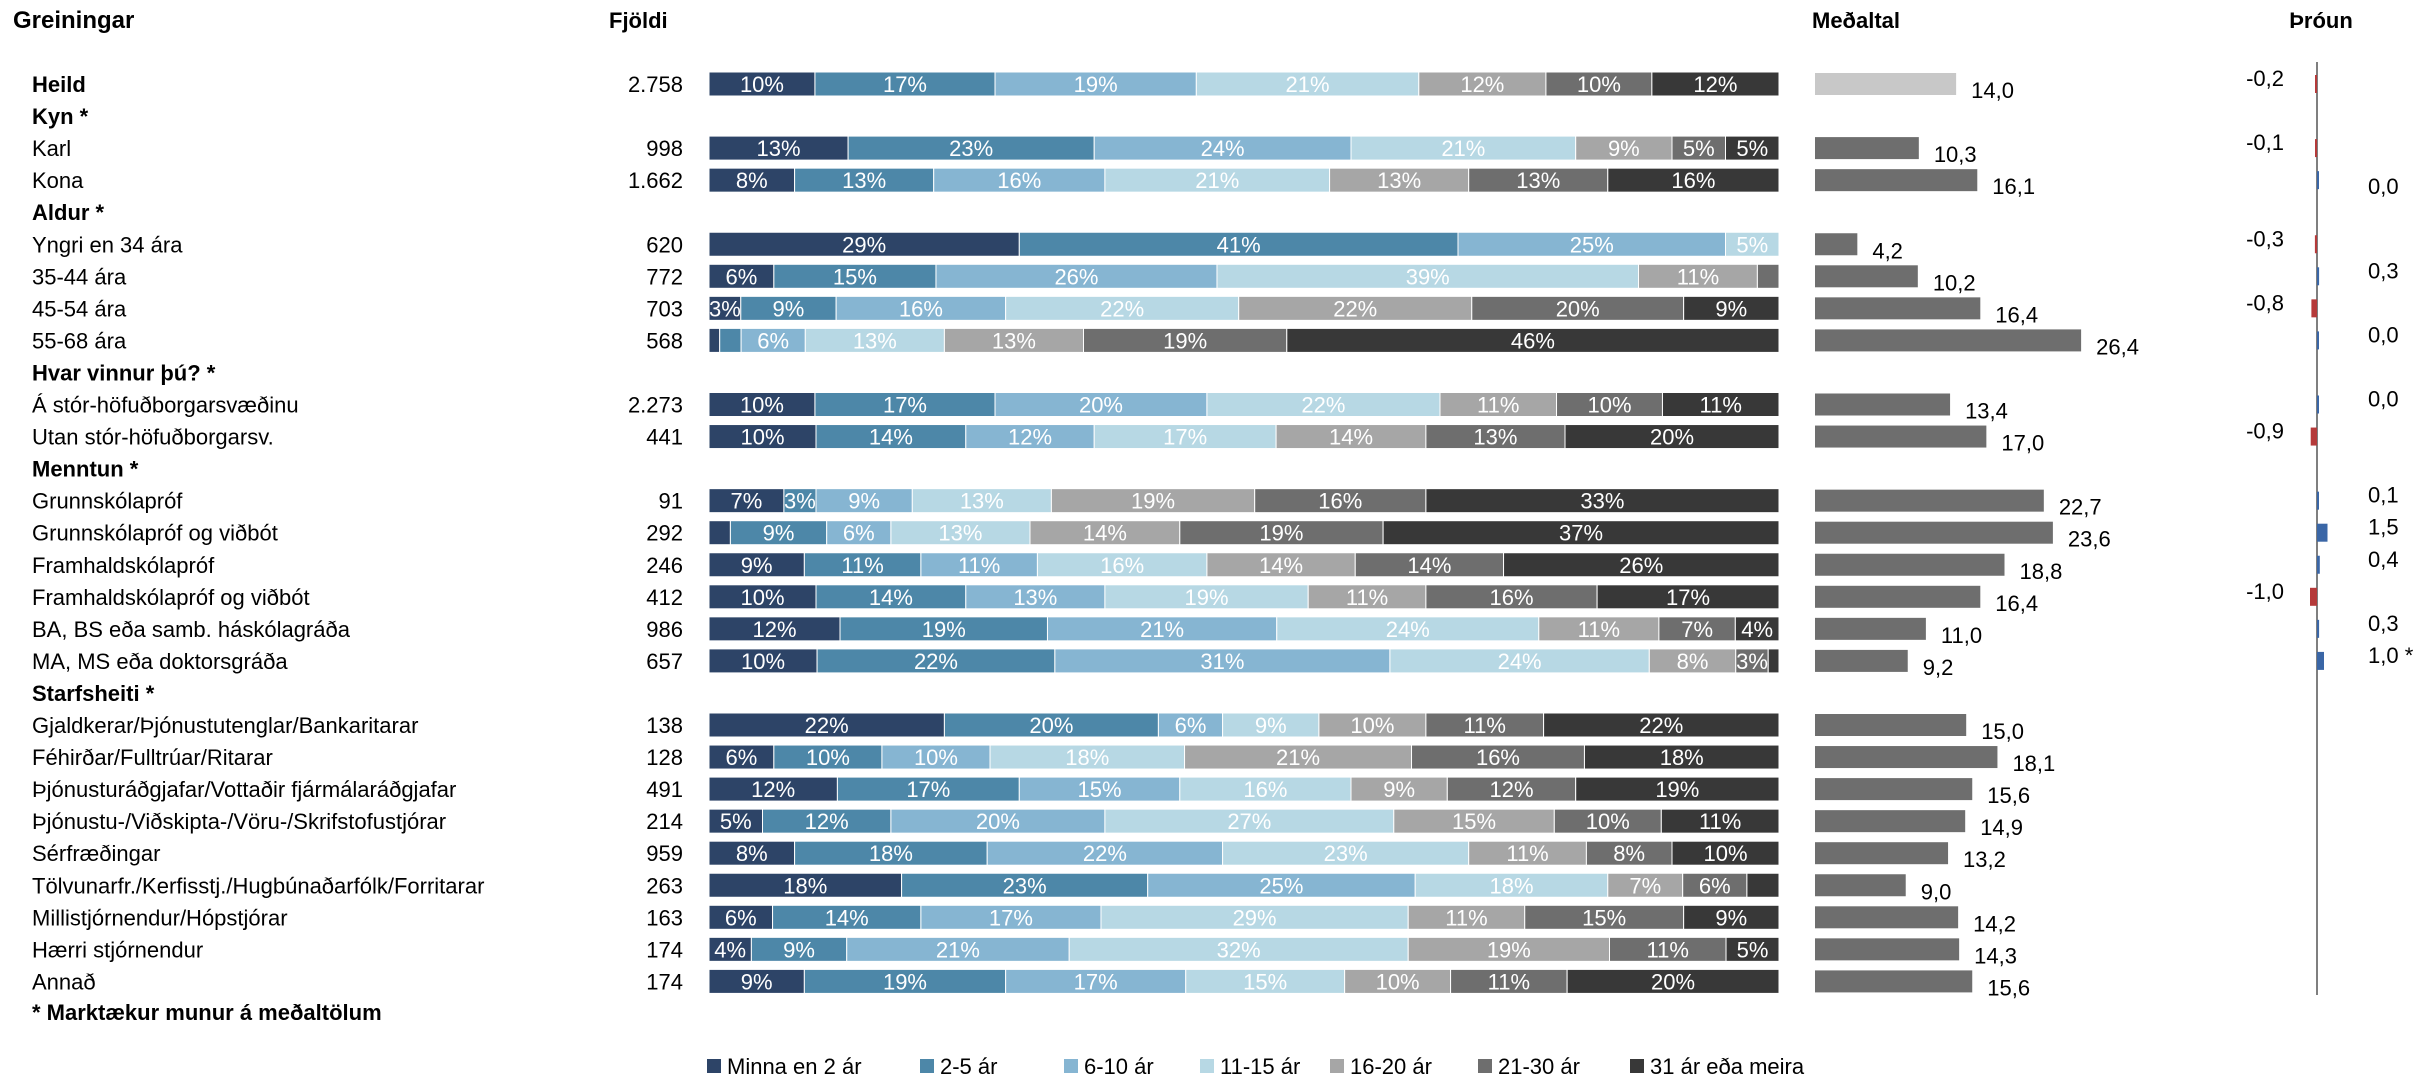  I want to click on trend-label: 1,0 *, so click(2391, 655).